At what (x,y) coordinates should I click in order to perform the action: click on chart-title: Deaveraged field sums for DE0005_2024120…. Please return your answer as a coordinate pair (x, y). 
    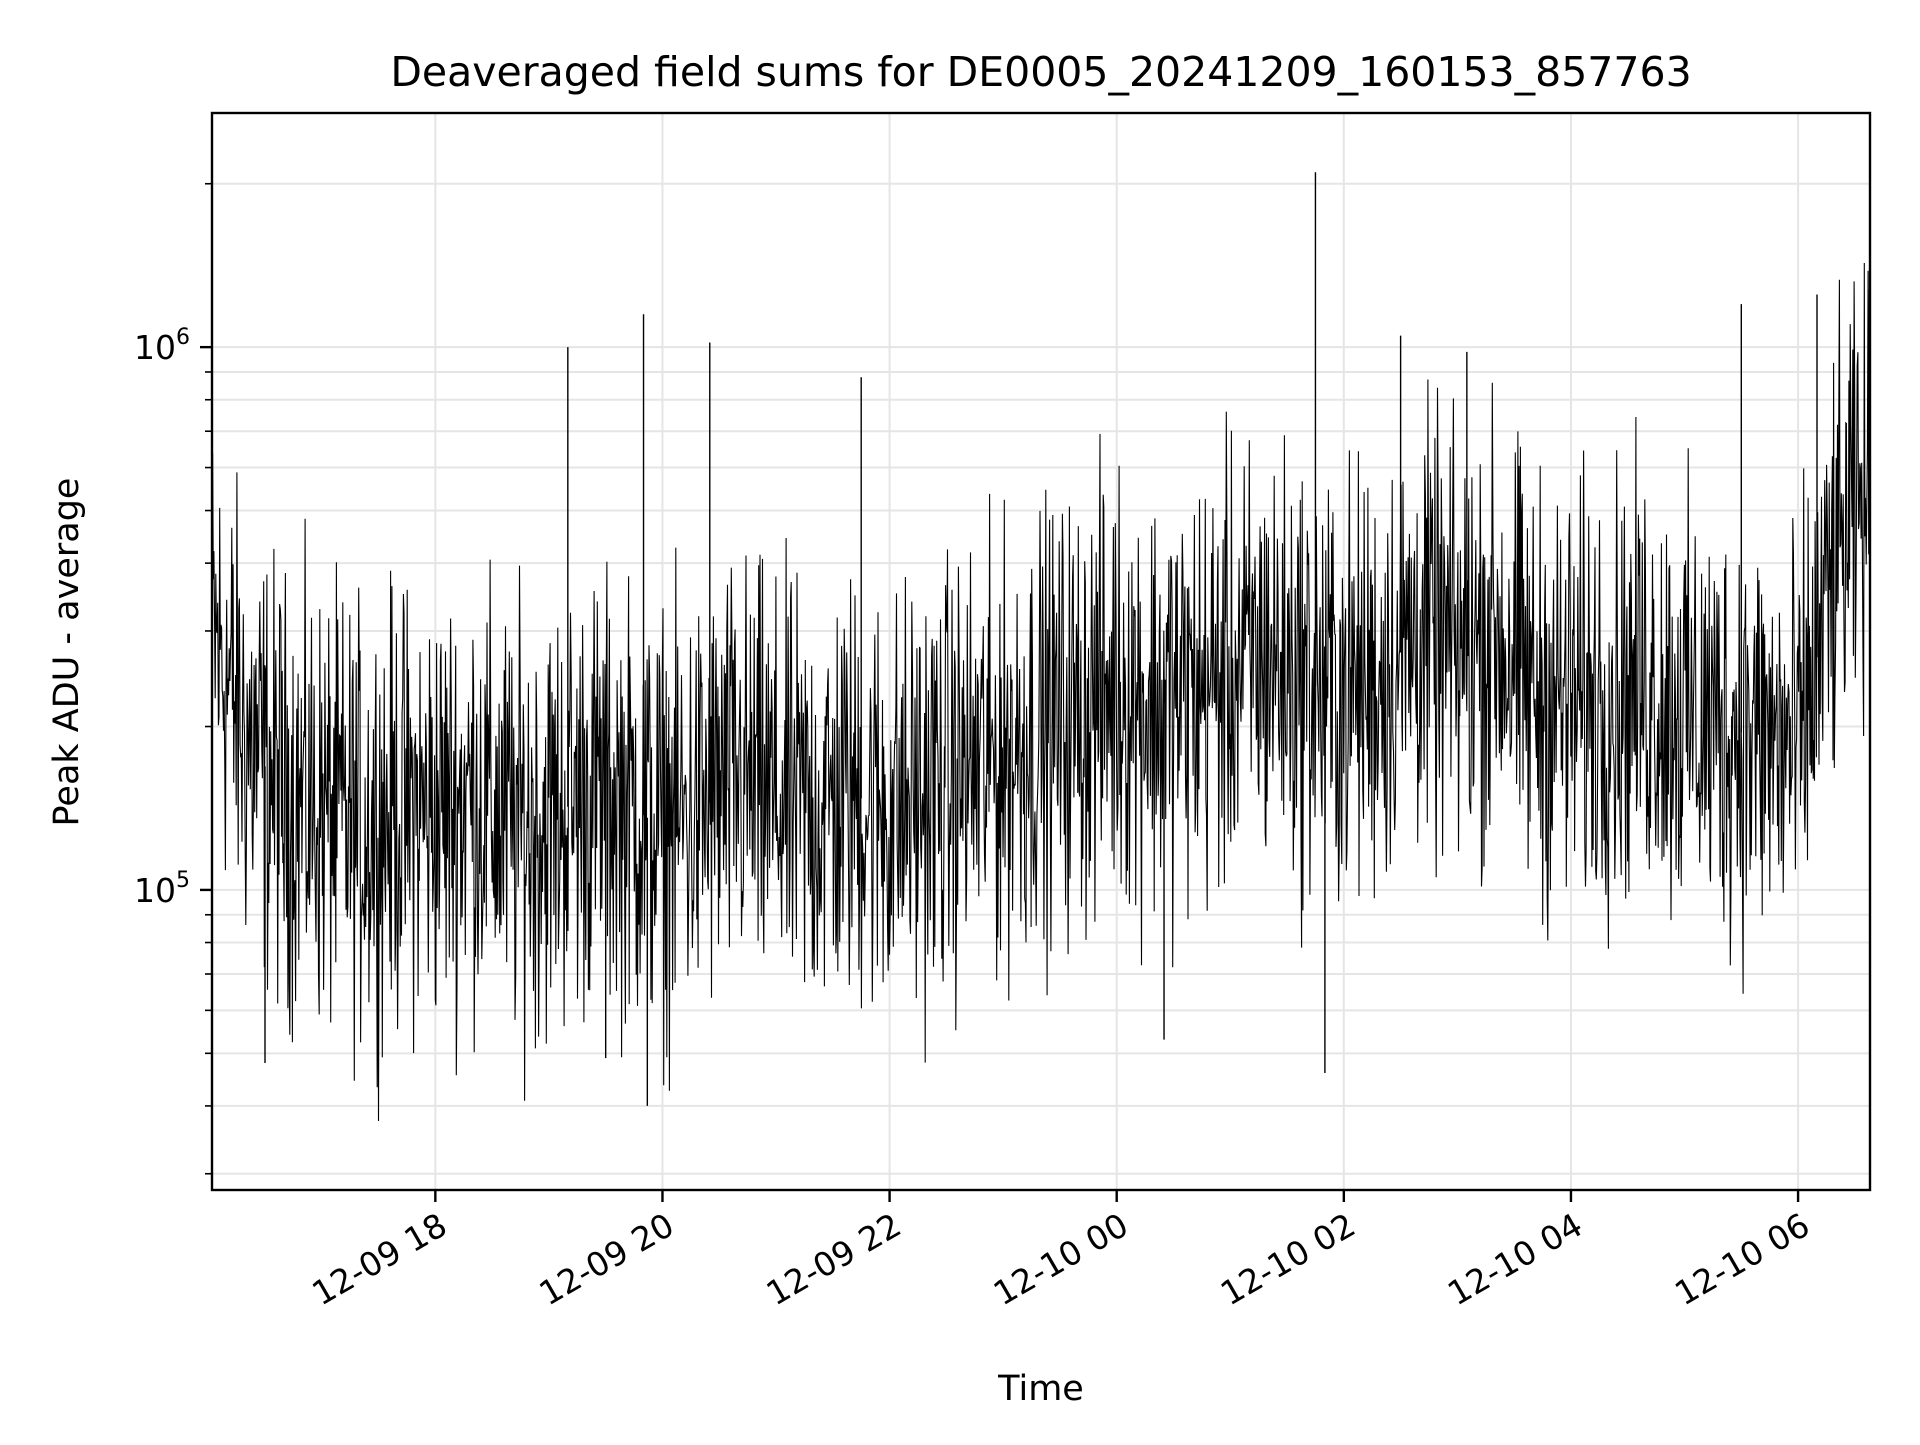
    Looking at the image, I should click on (1040, 72).